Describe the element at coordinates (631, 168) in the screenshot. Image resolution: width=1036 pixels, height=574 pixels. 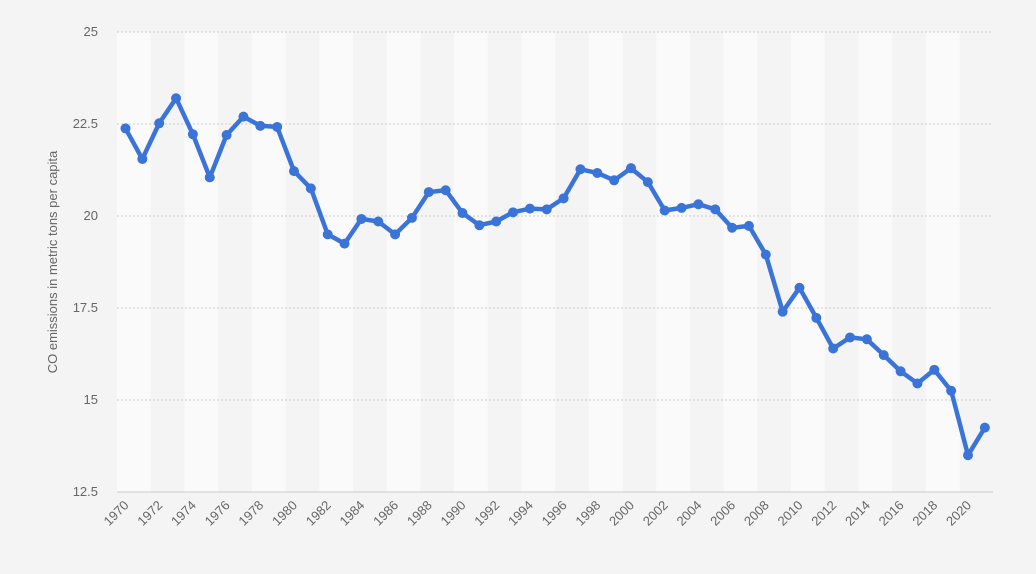
I see `data-point: 2000: 21.3` at that location.